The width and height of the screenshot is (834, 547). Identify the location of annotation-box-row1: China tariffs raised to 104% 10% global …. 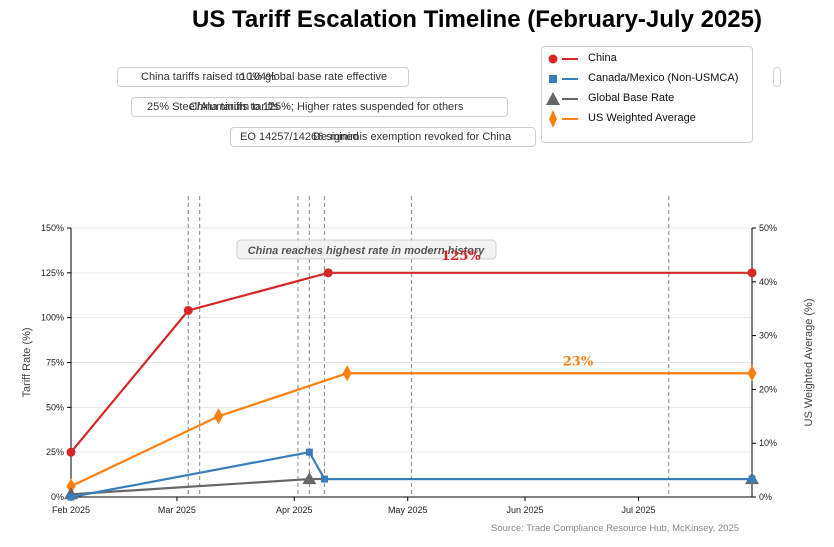
(263, 77).